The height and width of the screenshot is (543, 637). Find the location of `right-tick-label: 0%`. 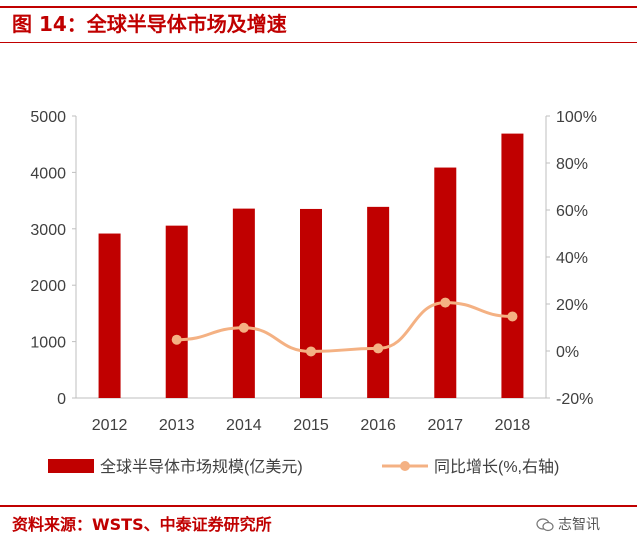

right-tick-label: 0% is located at coordinates (567, 352).